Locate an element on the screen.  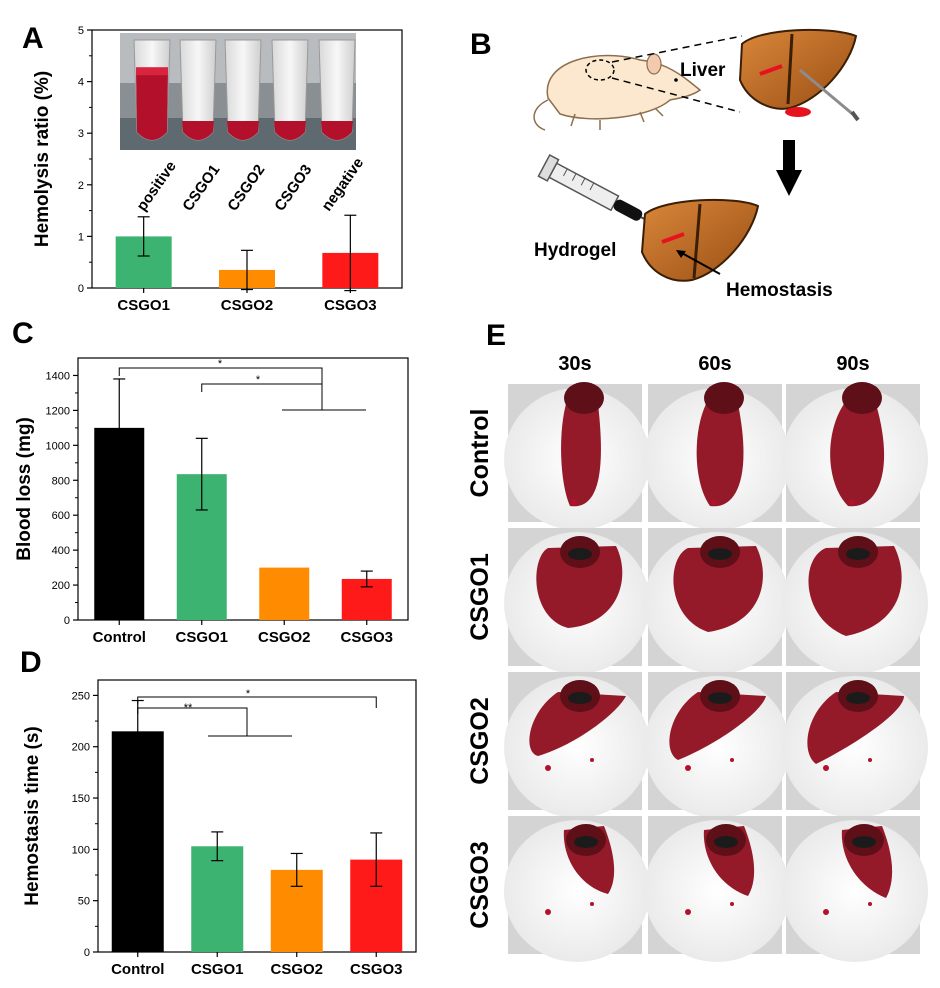
tube-photo: positive CSGO1 CSGO2 CSGO3 negative is located at coordinates (243, 123).